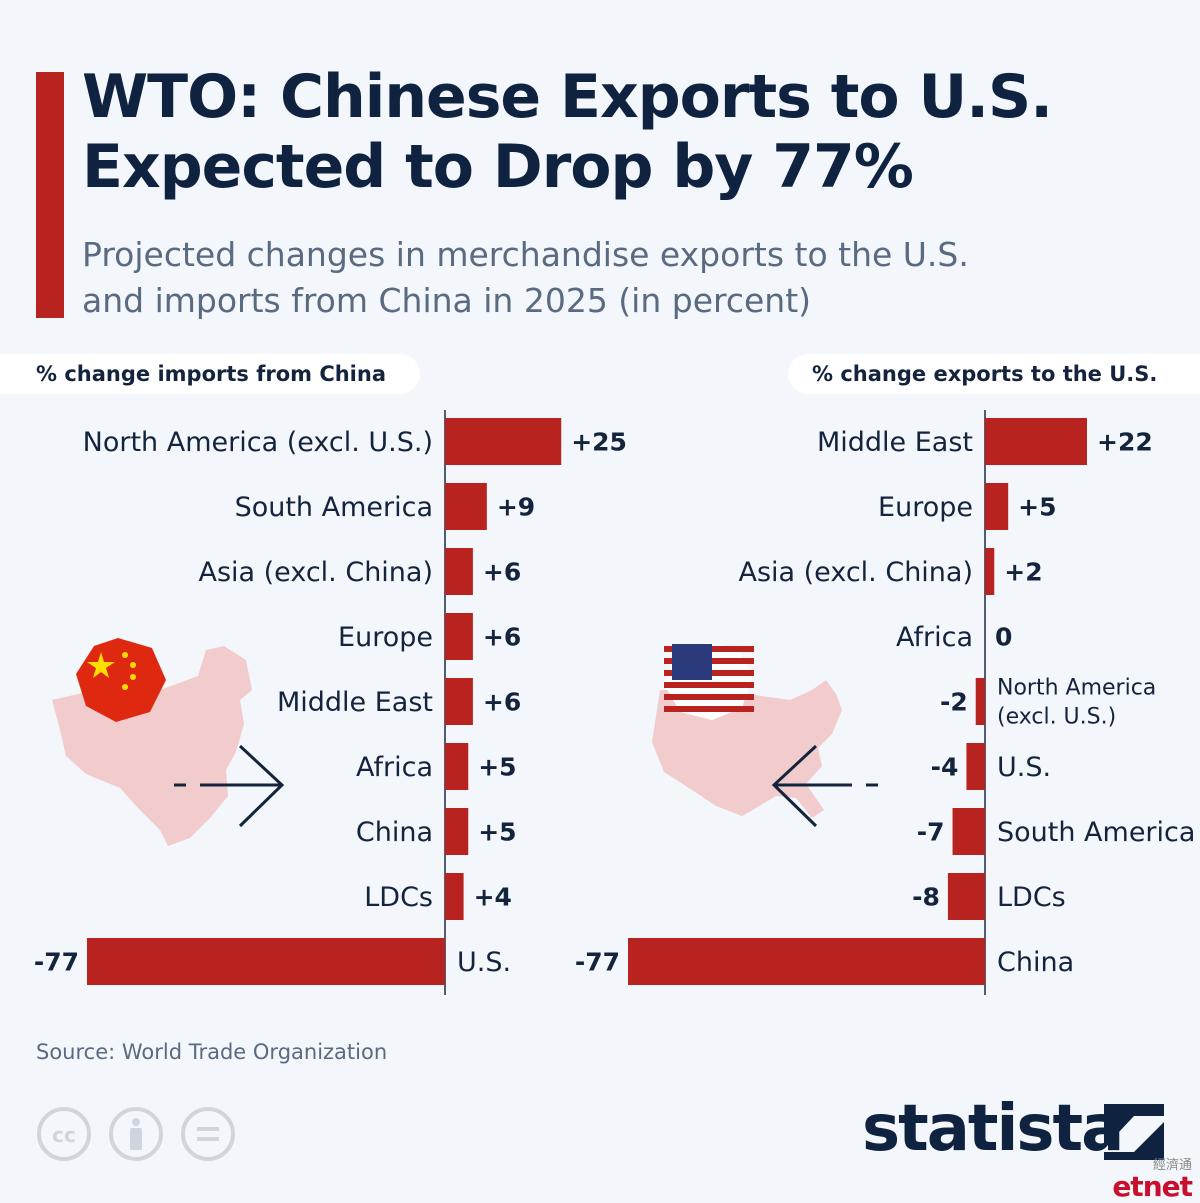 This screenshot has width=1200, height=1203. Describe the element at coordinates (567, 97) in the screenshot. I see `title-line-1: WTO: Chinese Exports to U.S.` at that location.